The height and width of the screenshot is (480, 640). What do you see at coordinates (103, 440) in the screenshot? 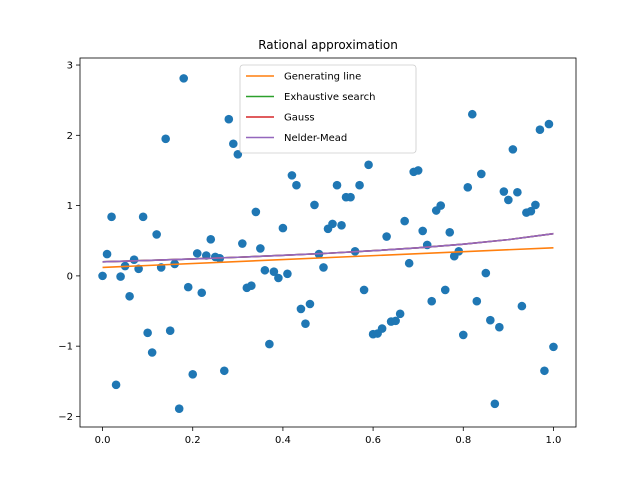
I see `x-tick-label: 0.0` at bounding box center [103, 440].